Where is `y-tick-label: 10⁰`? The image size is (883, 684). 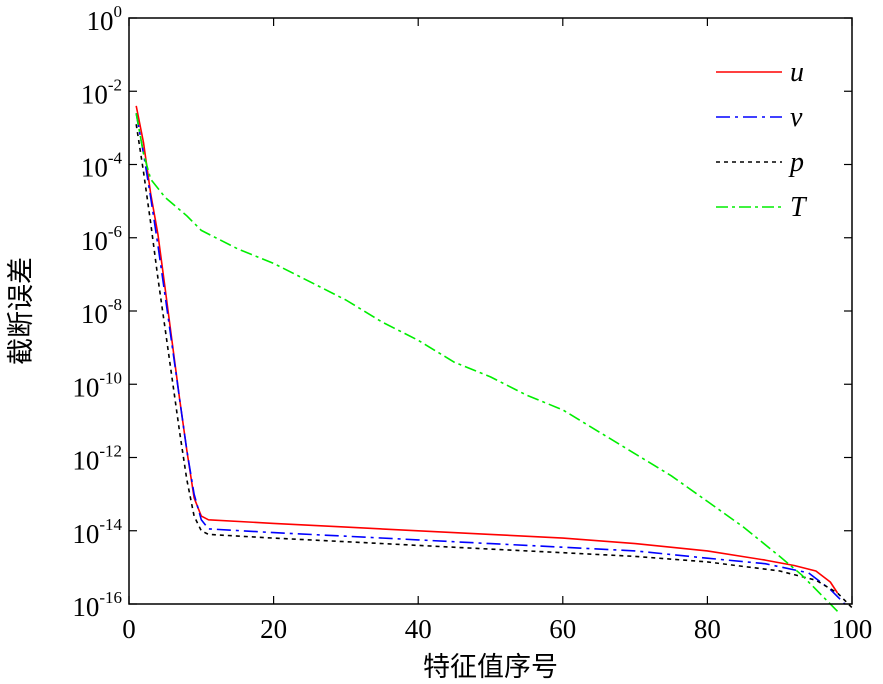 y-tick-label: 10⁰ is located at coordinates (105, 19).